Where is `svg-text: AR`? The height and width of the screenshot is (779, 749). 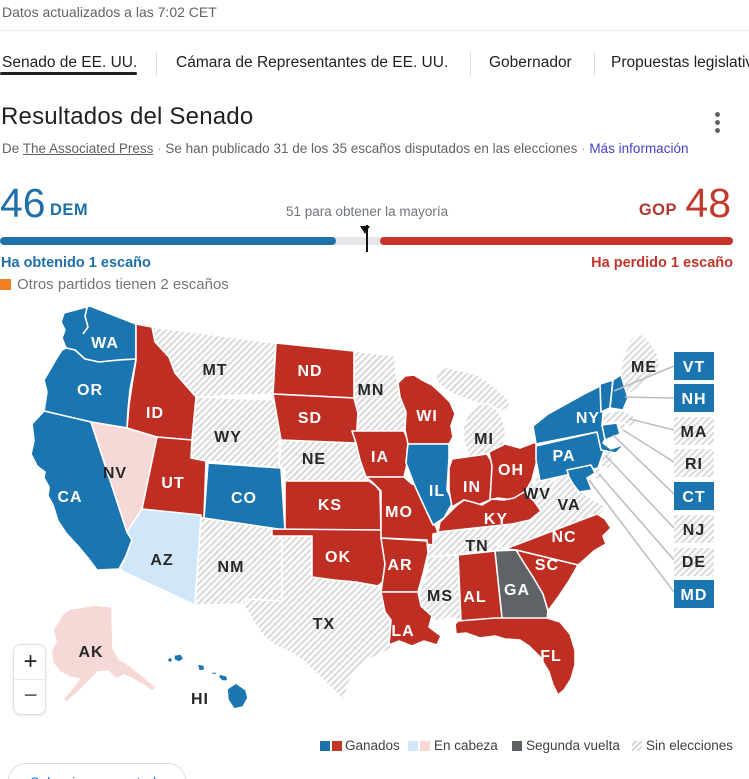
svg-text: AR is located at coordinates (399, 565).